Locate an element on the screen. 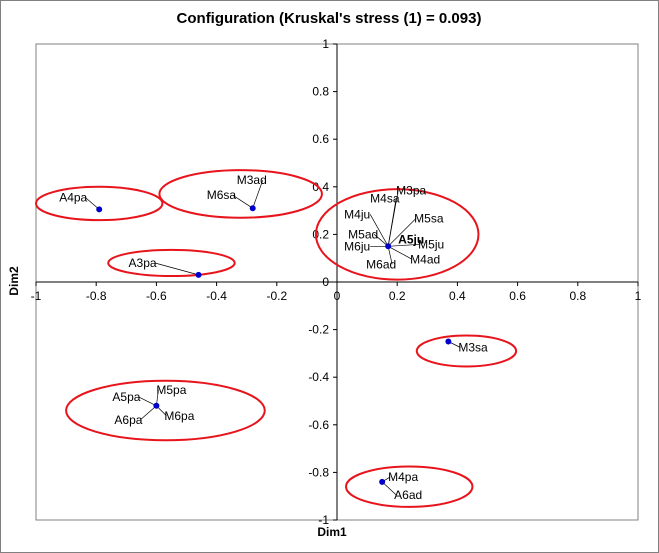  y-tick-label: 1 is located at coordinates (325, 44).